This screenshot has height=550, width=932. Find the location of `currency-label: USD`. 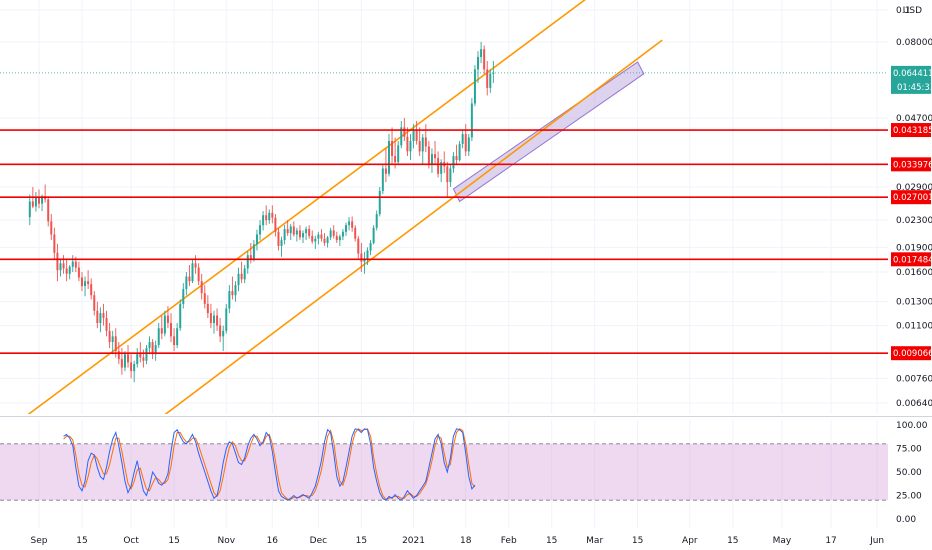

currency-label: USD is located at coordinates (912, 11).